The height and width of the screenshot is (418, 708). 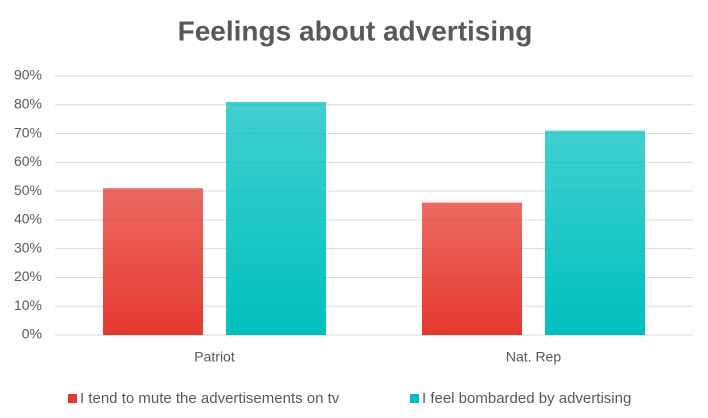 What do you see at coordinates (355, 30) in the screenshot?
I see `chart-title: Feelings about advertising` at bounding box center [355, 30].